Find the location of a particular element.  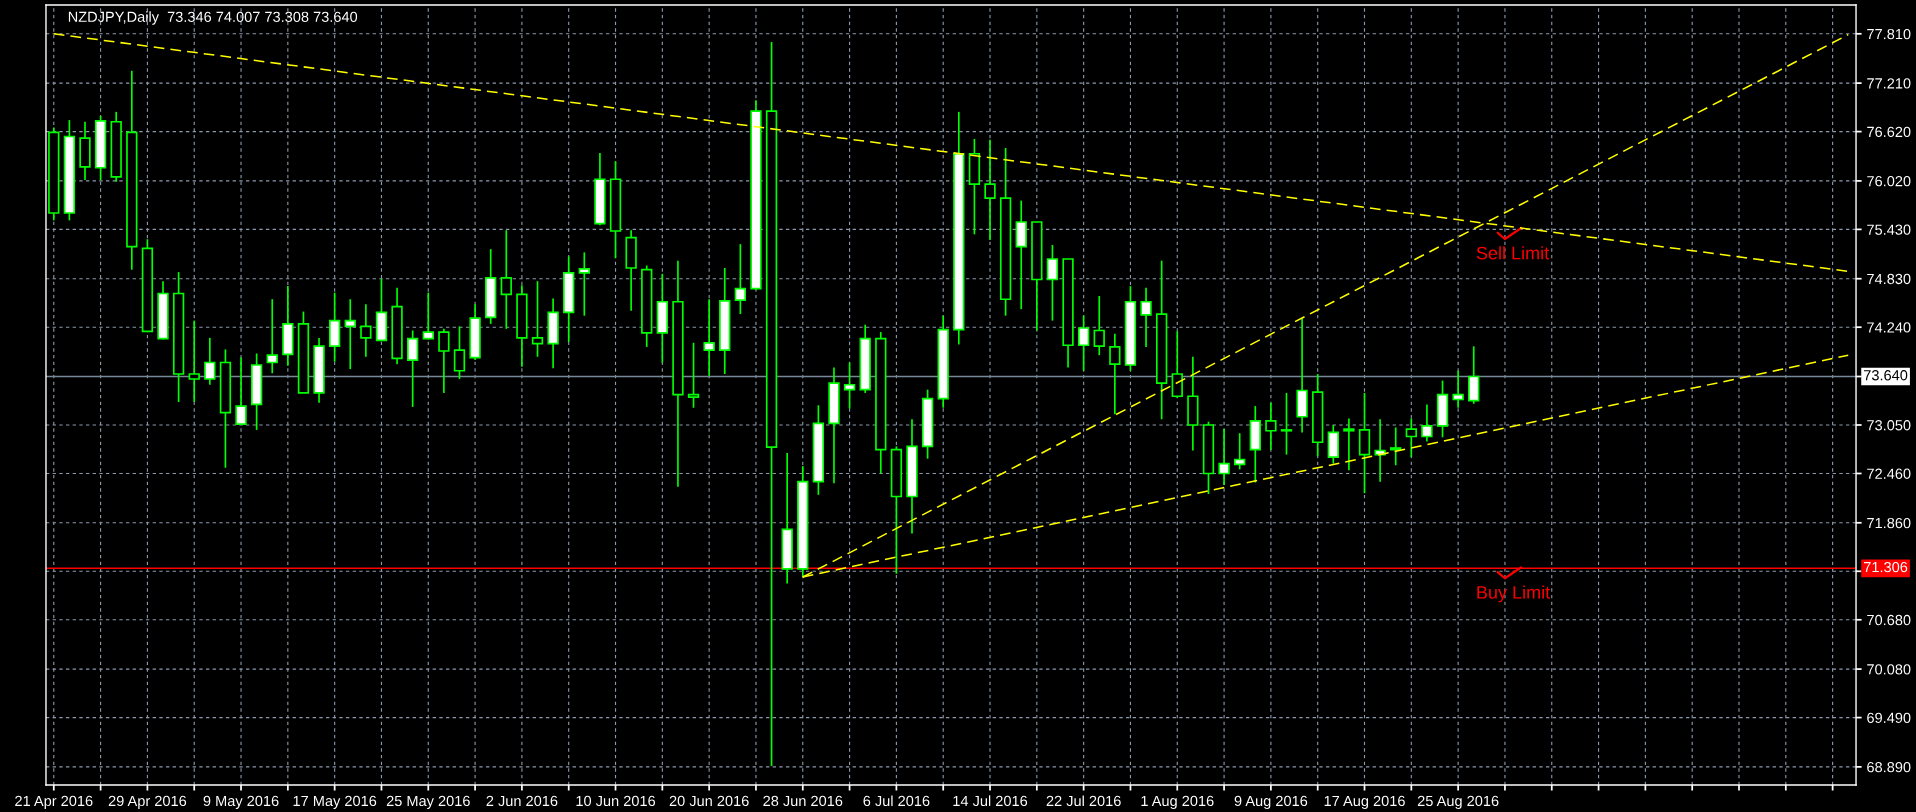

ref-line-label: 73.640 is located at coordinates (1886, 375).